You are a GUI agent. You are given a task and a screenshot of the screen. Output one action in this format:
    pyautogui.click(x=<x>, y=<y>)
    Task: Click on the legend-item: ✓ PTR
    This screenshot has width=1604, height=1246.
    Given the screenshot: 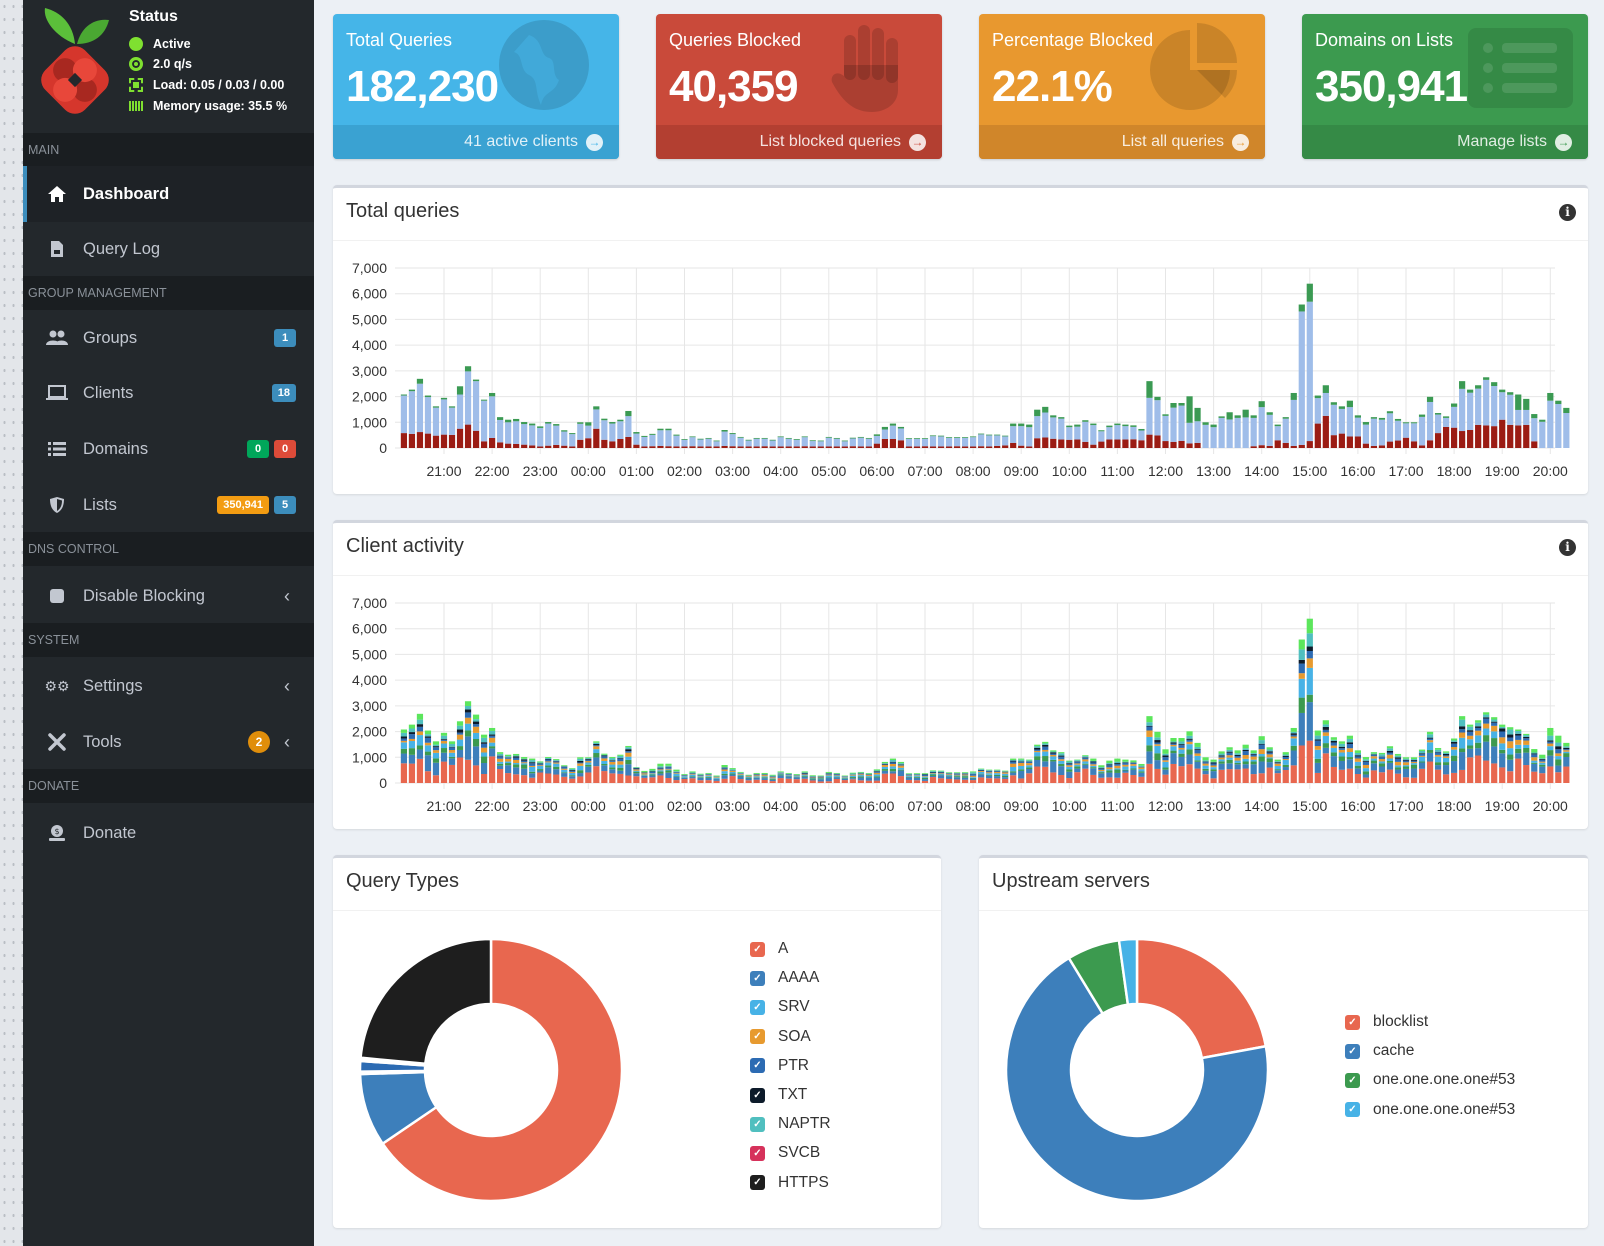 What is the action you would take?
    pyautogui.click(x=779, y=1066)
    